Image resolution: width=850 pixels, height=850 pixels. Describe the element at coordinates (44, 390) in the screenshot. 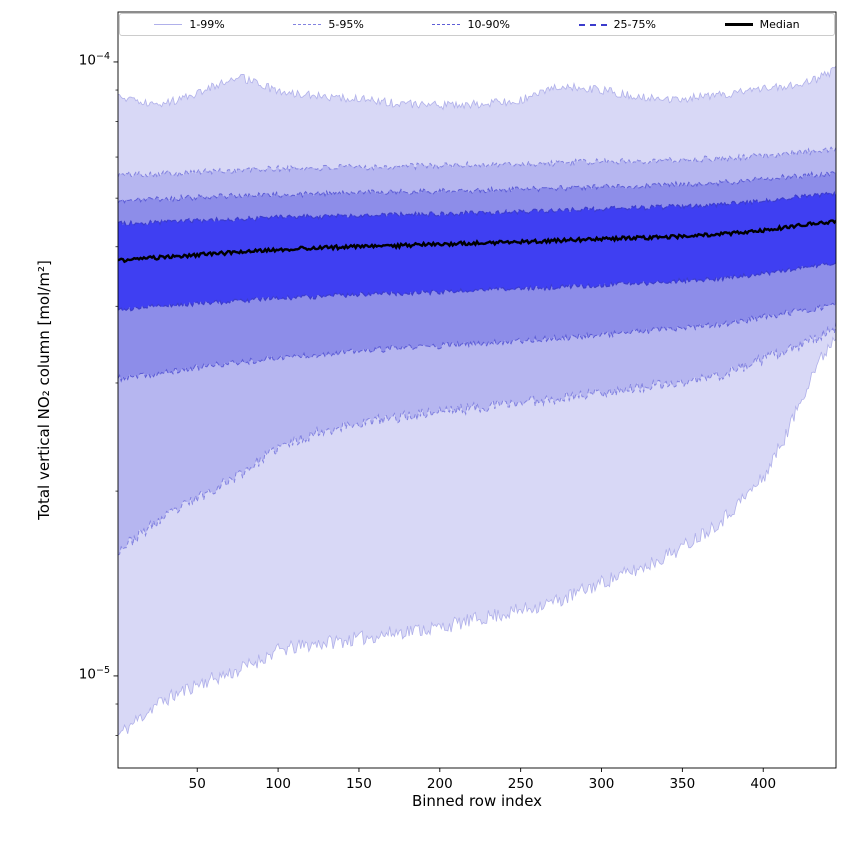

I see `y-axis-title: Total vertical NO₂ column [mol/m²]` at that location.